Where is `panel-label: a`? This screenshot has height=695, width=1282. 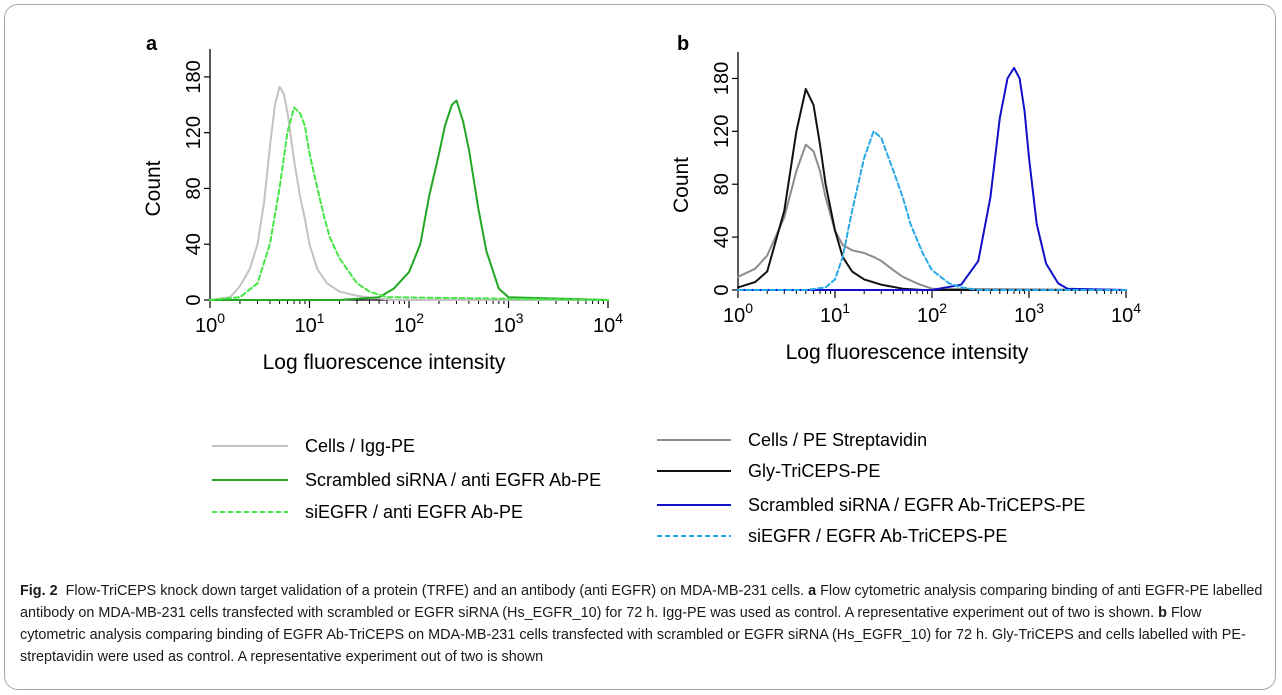 panel-label: a is located at coordinates (152, 44).